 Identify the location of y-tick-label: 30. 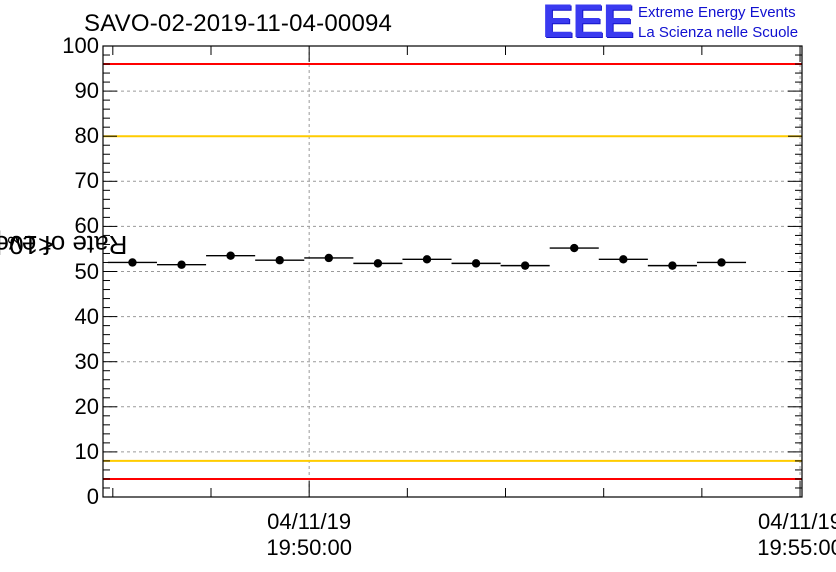
(86, 361).